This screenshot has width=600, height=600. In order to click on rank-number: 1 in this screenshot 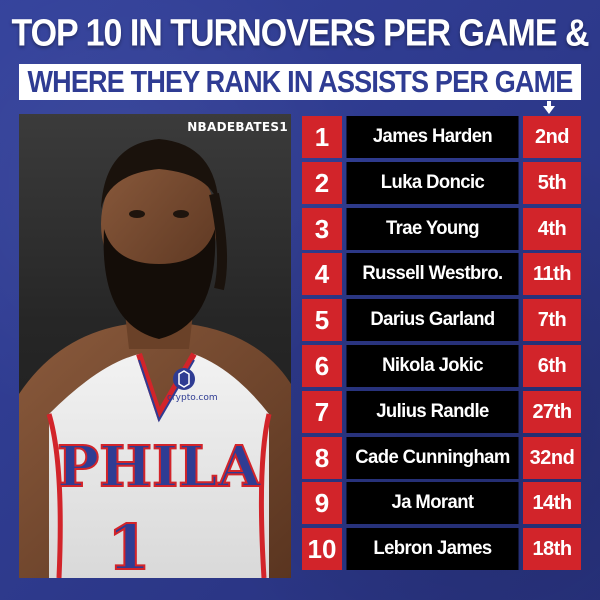, I will do `click(322, 137)`.